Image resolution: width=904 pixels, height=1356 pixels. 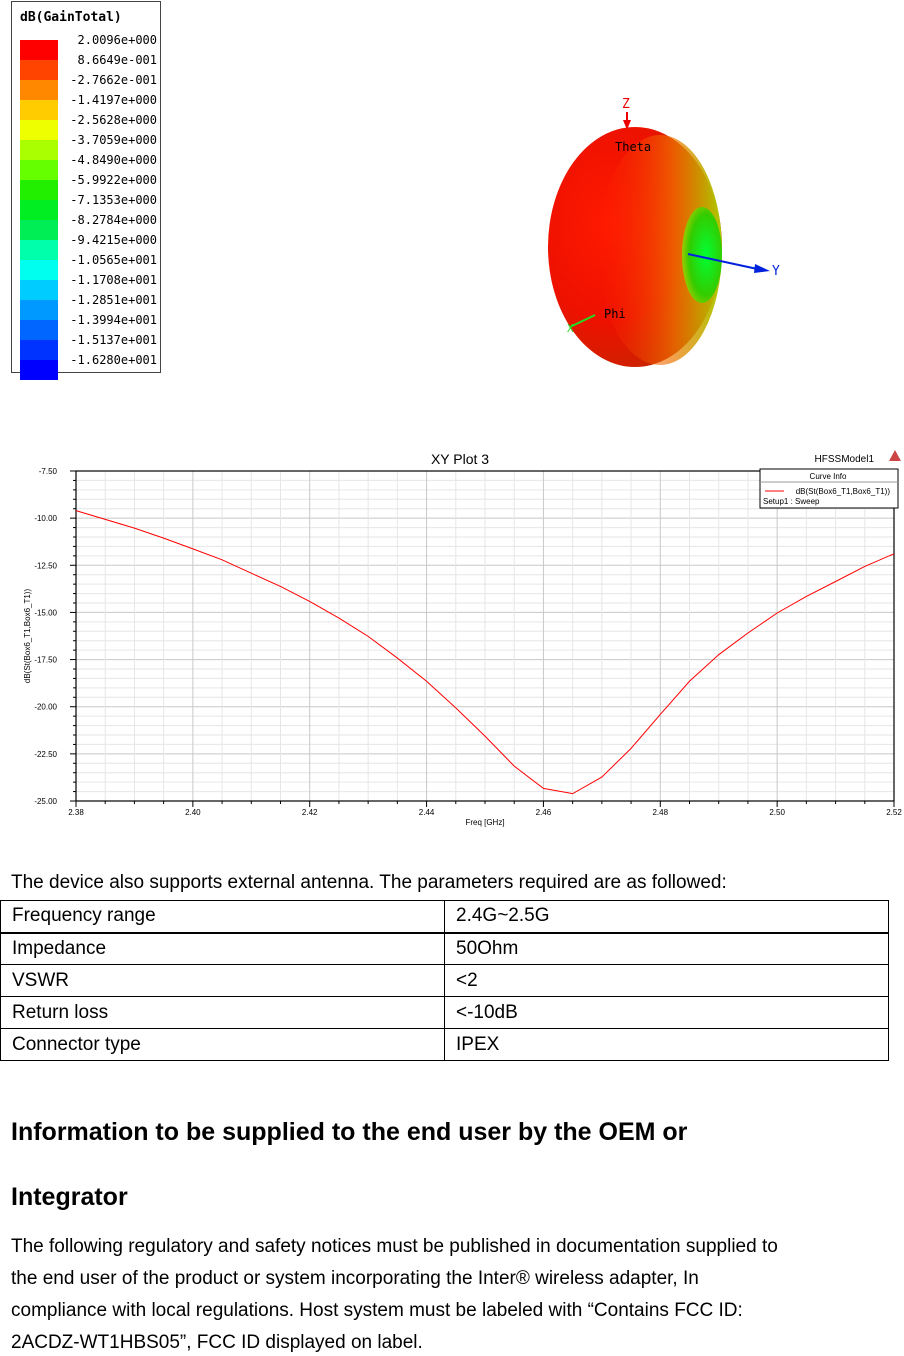 What do you see at coordinates (666, 1012) in the screenshot?
I see `param-value: <-10dB` at bounding box center [666, 1012].